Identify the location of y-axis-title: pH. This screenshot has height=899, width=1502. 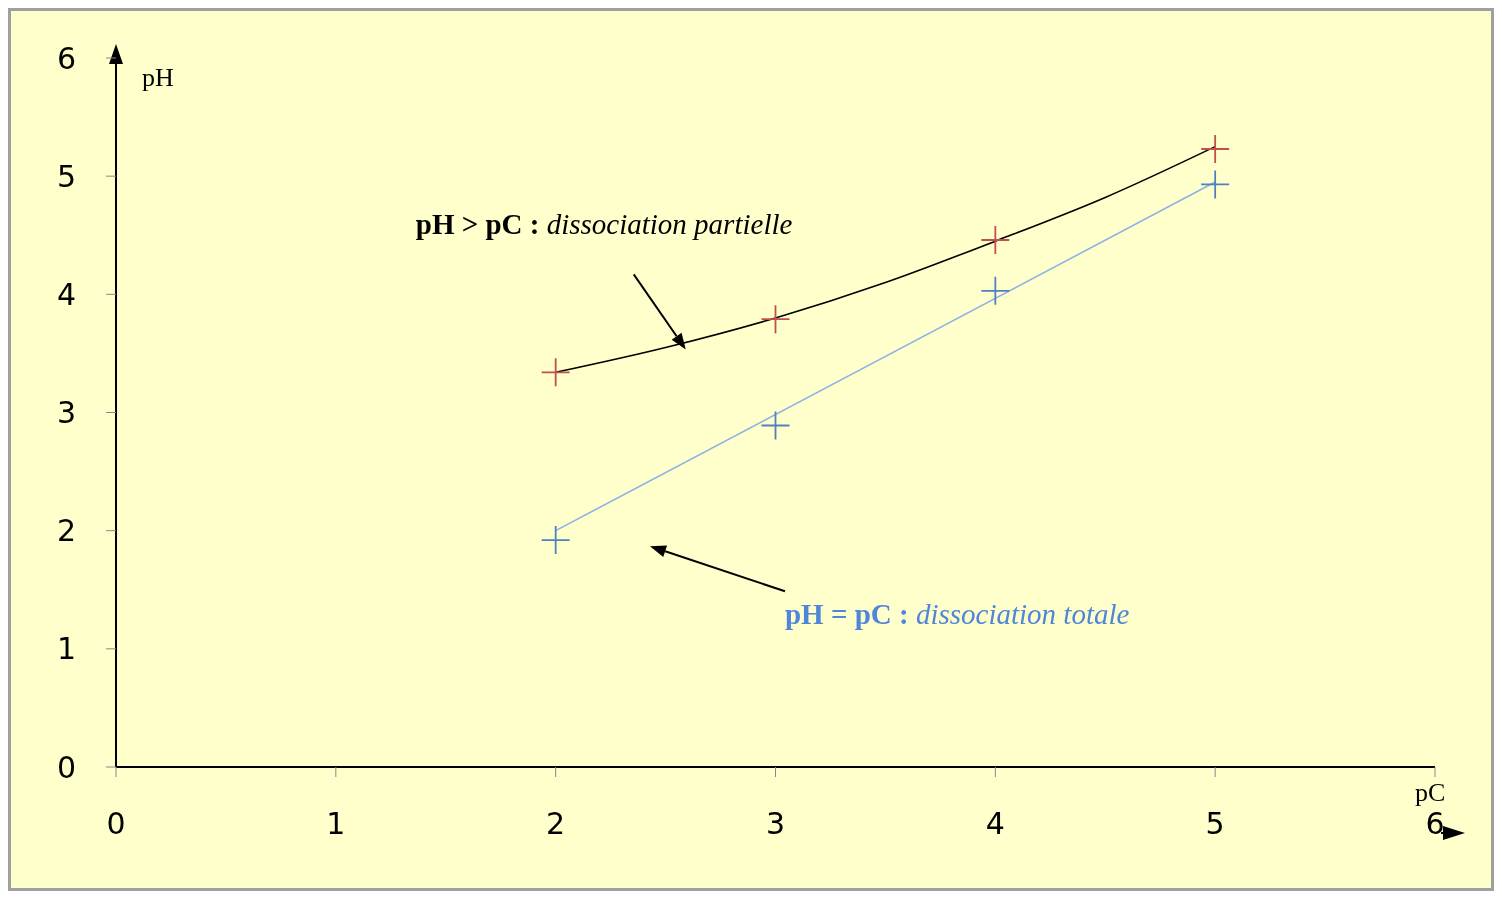
(158, 77).